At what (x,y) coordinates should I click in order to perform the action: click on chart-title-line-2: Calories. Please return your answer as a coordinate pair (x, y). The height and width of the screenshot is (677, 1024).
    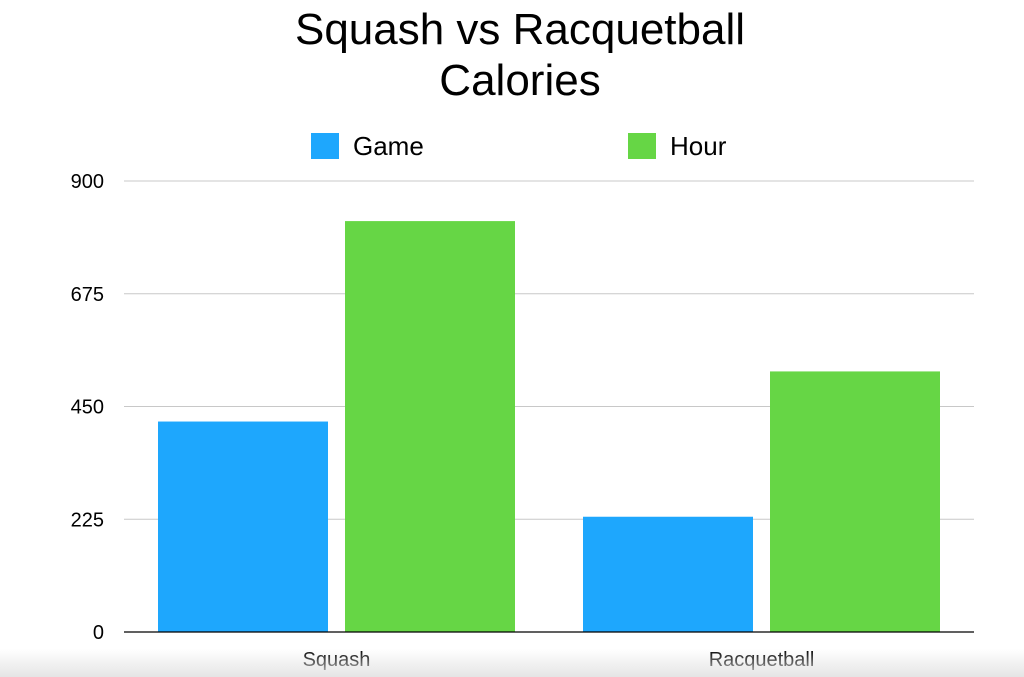
    Looking at the image, I should click on (520, 80).